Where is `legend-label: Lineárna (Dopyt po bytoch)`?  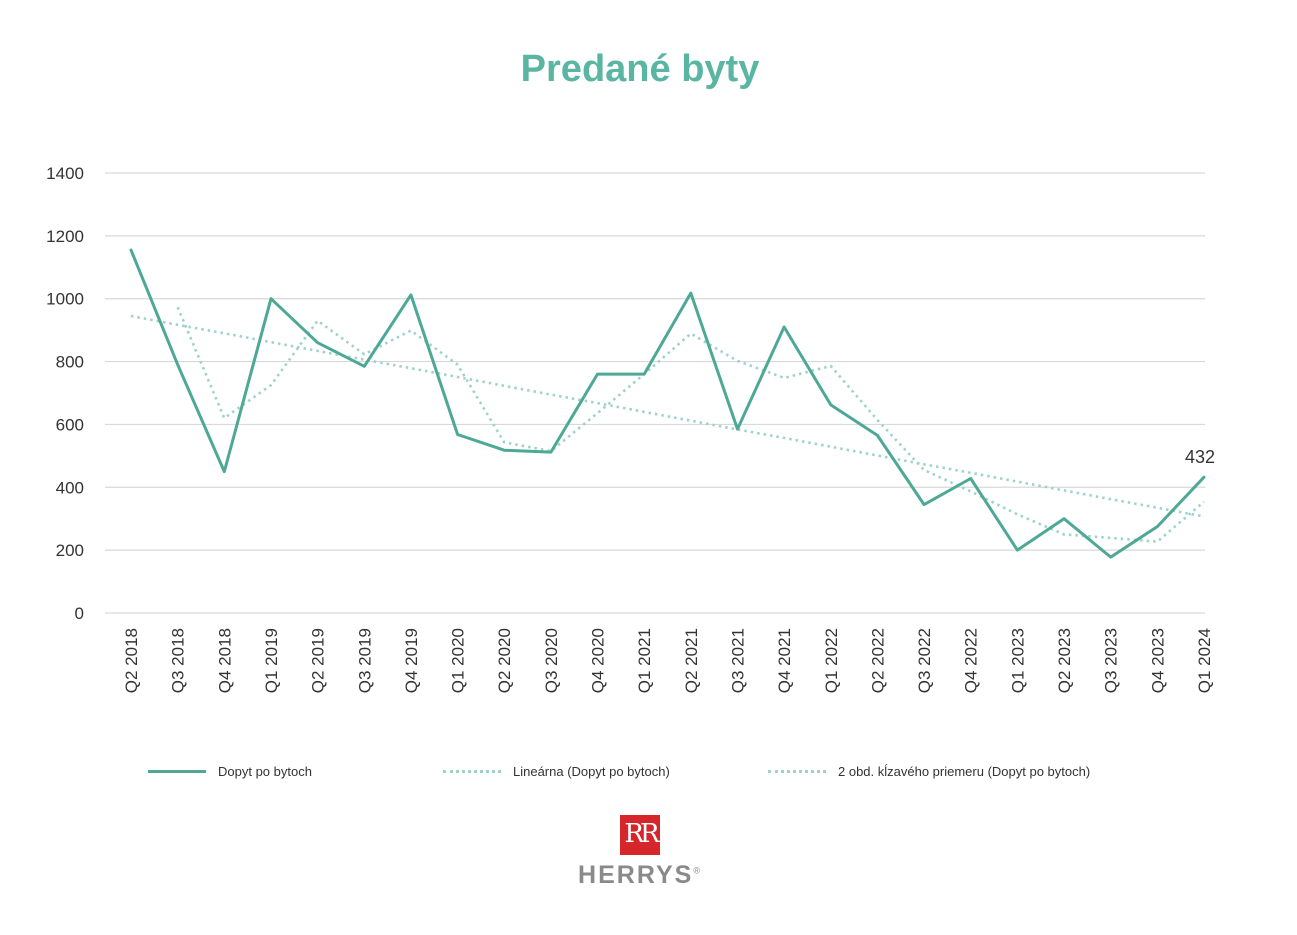
legend-label: Lineárna (Dopyt po bytoch) is located at coordinates (591, 771).